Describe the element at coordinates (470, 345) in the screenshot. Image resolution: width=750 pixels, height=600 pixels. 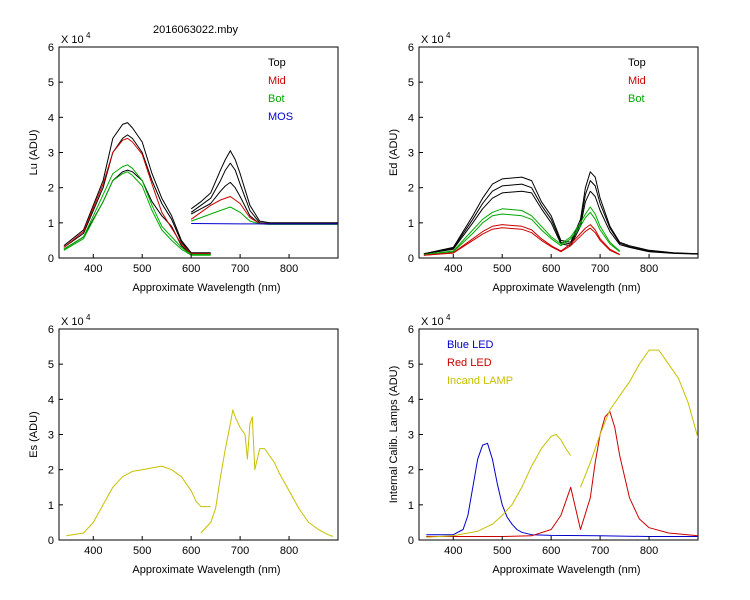
I see `legend-label-blue-led: Blue LED` at that location.